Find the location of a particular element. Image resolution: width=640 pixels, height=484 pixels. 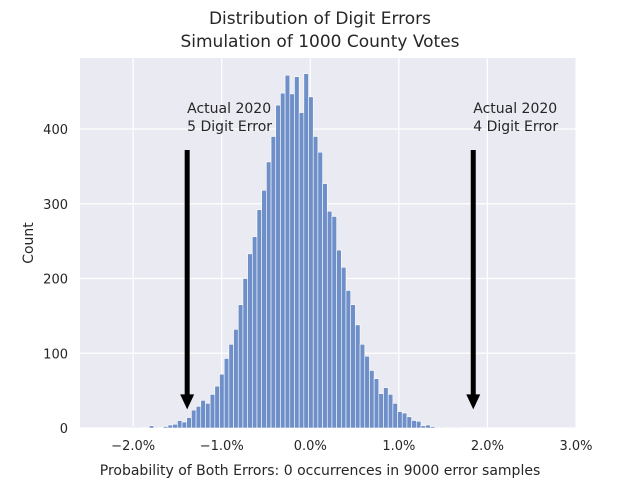

x-tick-label: 2.0% is located at coordinates (487, 446).